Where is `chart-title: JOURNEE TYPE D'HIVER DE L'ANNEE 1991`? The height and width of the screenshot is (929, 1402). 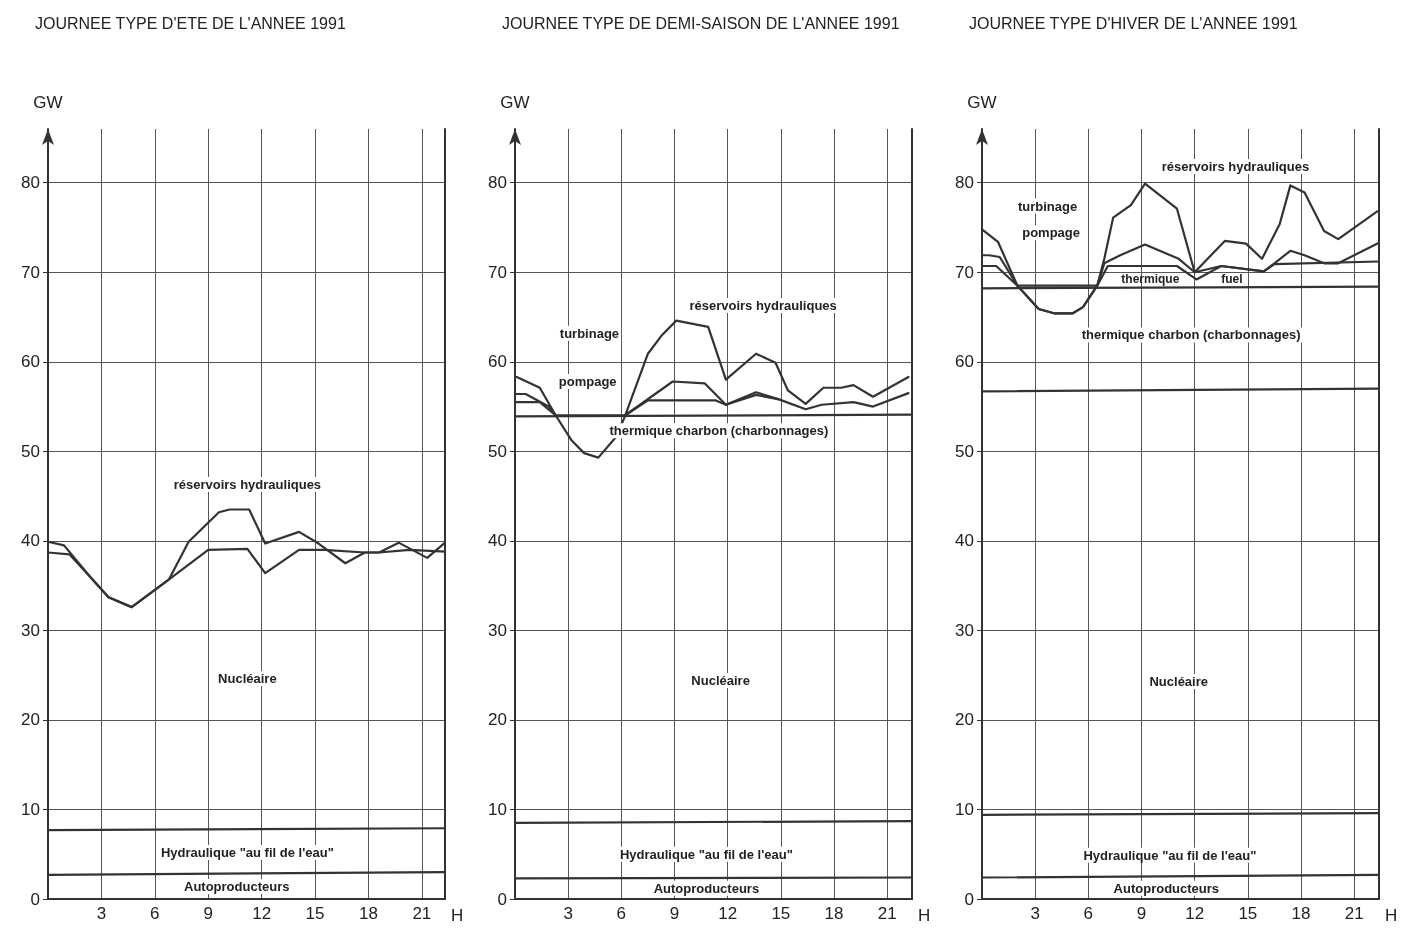
chart-title: JOURNEE TYPE D'HIVER DE L'ANNEE 1991 is located at coordinates (1133, 23).